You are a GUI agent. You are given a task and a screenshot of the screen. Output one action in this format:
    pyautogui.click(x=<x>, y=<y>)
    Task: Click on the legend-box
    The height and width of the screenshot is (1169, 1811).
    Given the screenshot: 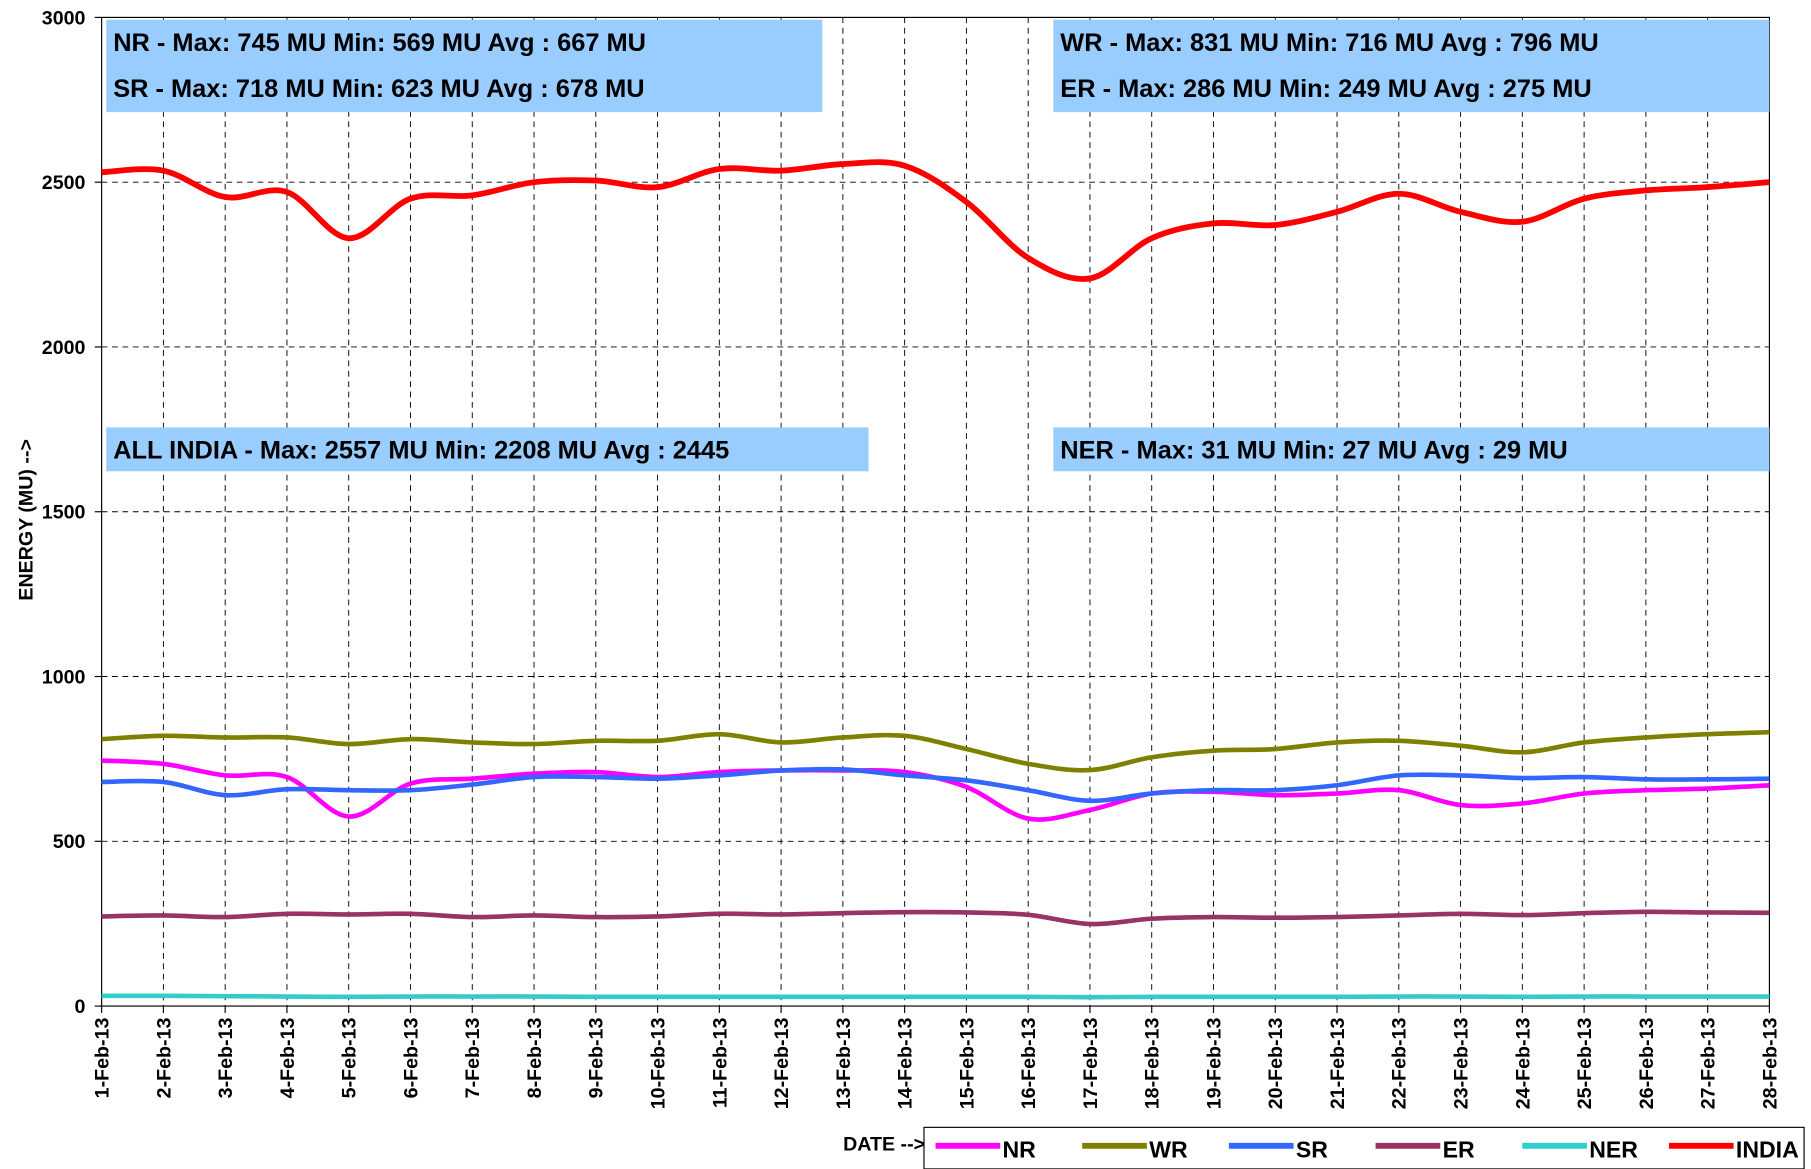 What is the action you would take?
    pyautogui.click(x=1364, y=1147)
    